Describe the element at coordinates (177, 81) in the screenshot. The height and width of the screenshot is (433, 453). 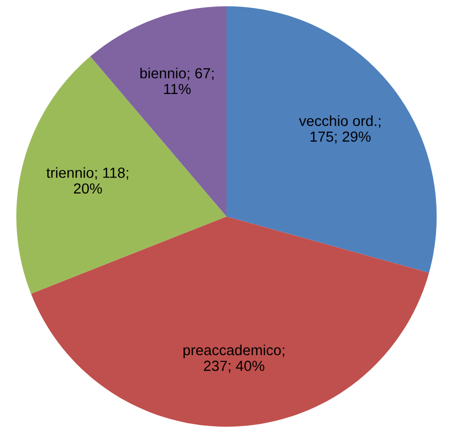
I see `slice-label: biennio; 67; 11%` at that location.